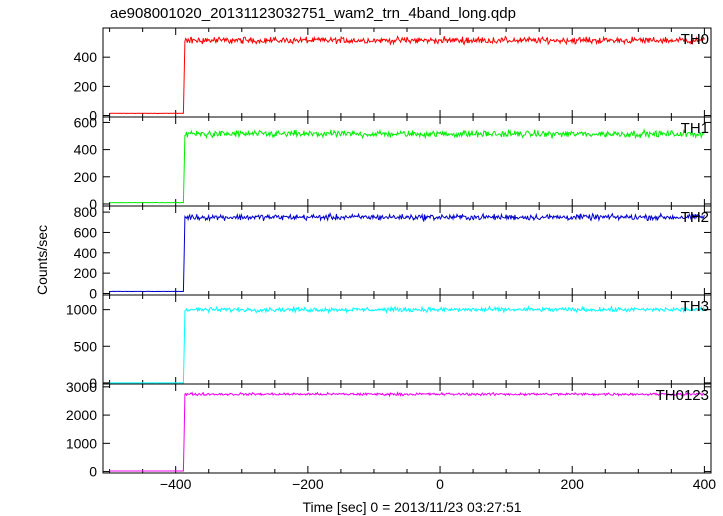 The image size is (723, 516). I want to click on y-tick-label: 3000, so click(81, 387).